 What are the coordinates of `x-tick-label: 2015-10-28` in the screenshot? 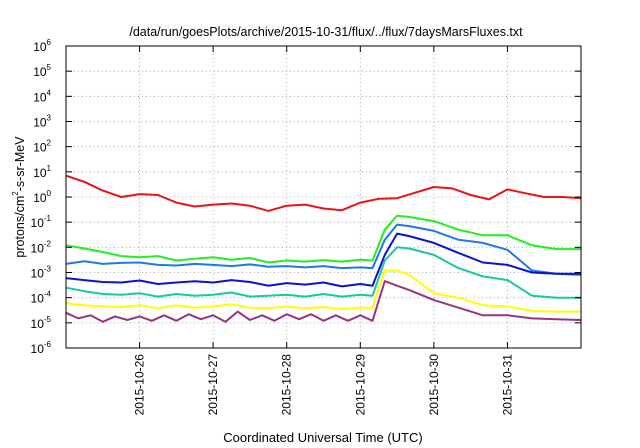 It's located at (287, 385).